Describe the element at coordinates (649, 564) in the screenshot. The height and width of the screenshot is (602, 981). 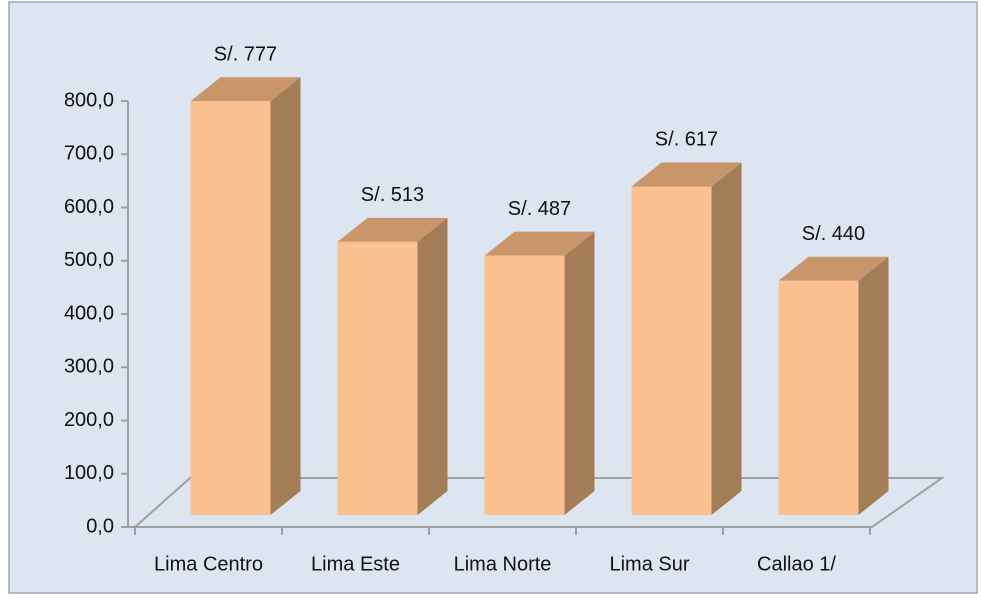
I see `x-tick-label: Lima Sur` at that location.